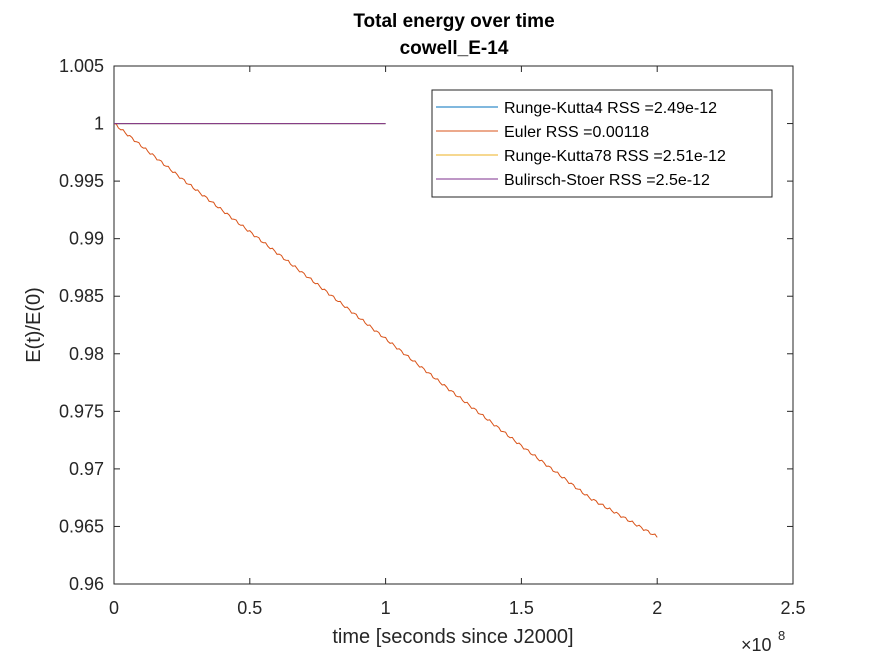 The height and width of the screenshot is (656, 875). I want to click on chart-subtitle: cowell_E-14, so click(454, 48).